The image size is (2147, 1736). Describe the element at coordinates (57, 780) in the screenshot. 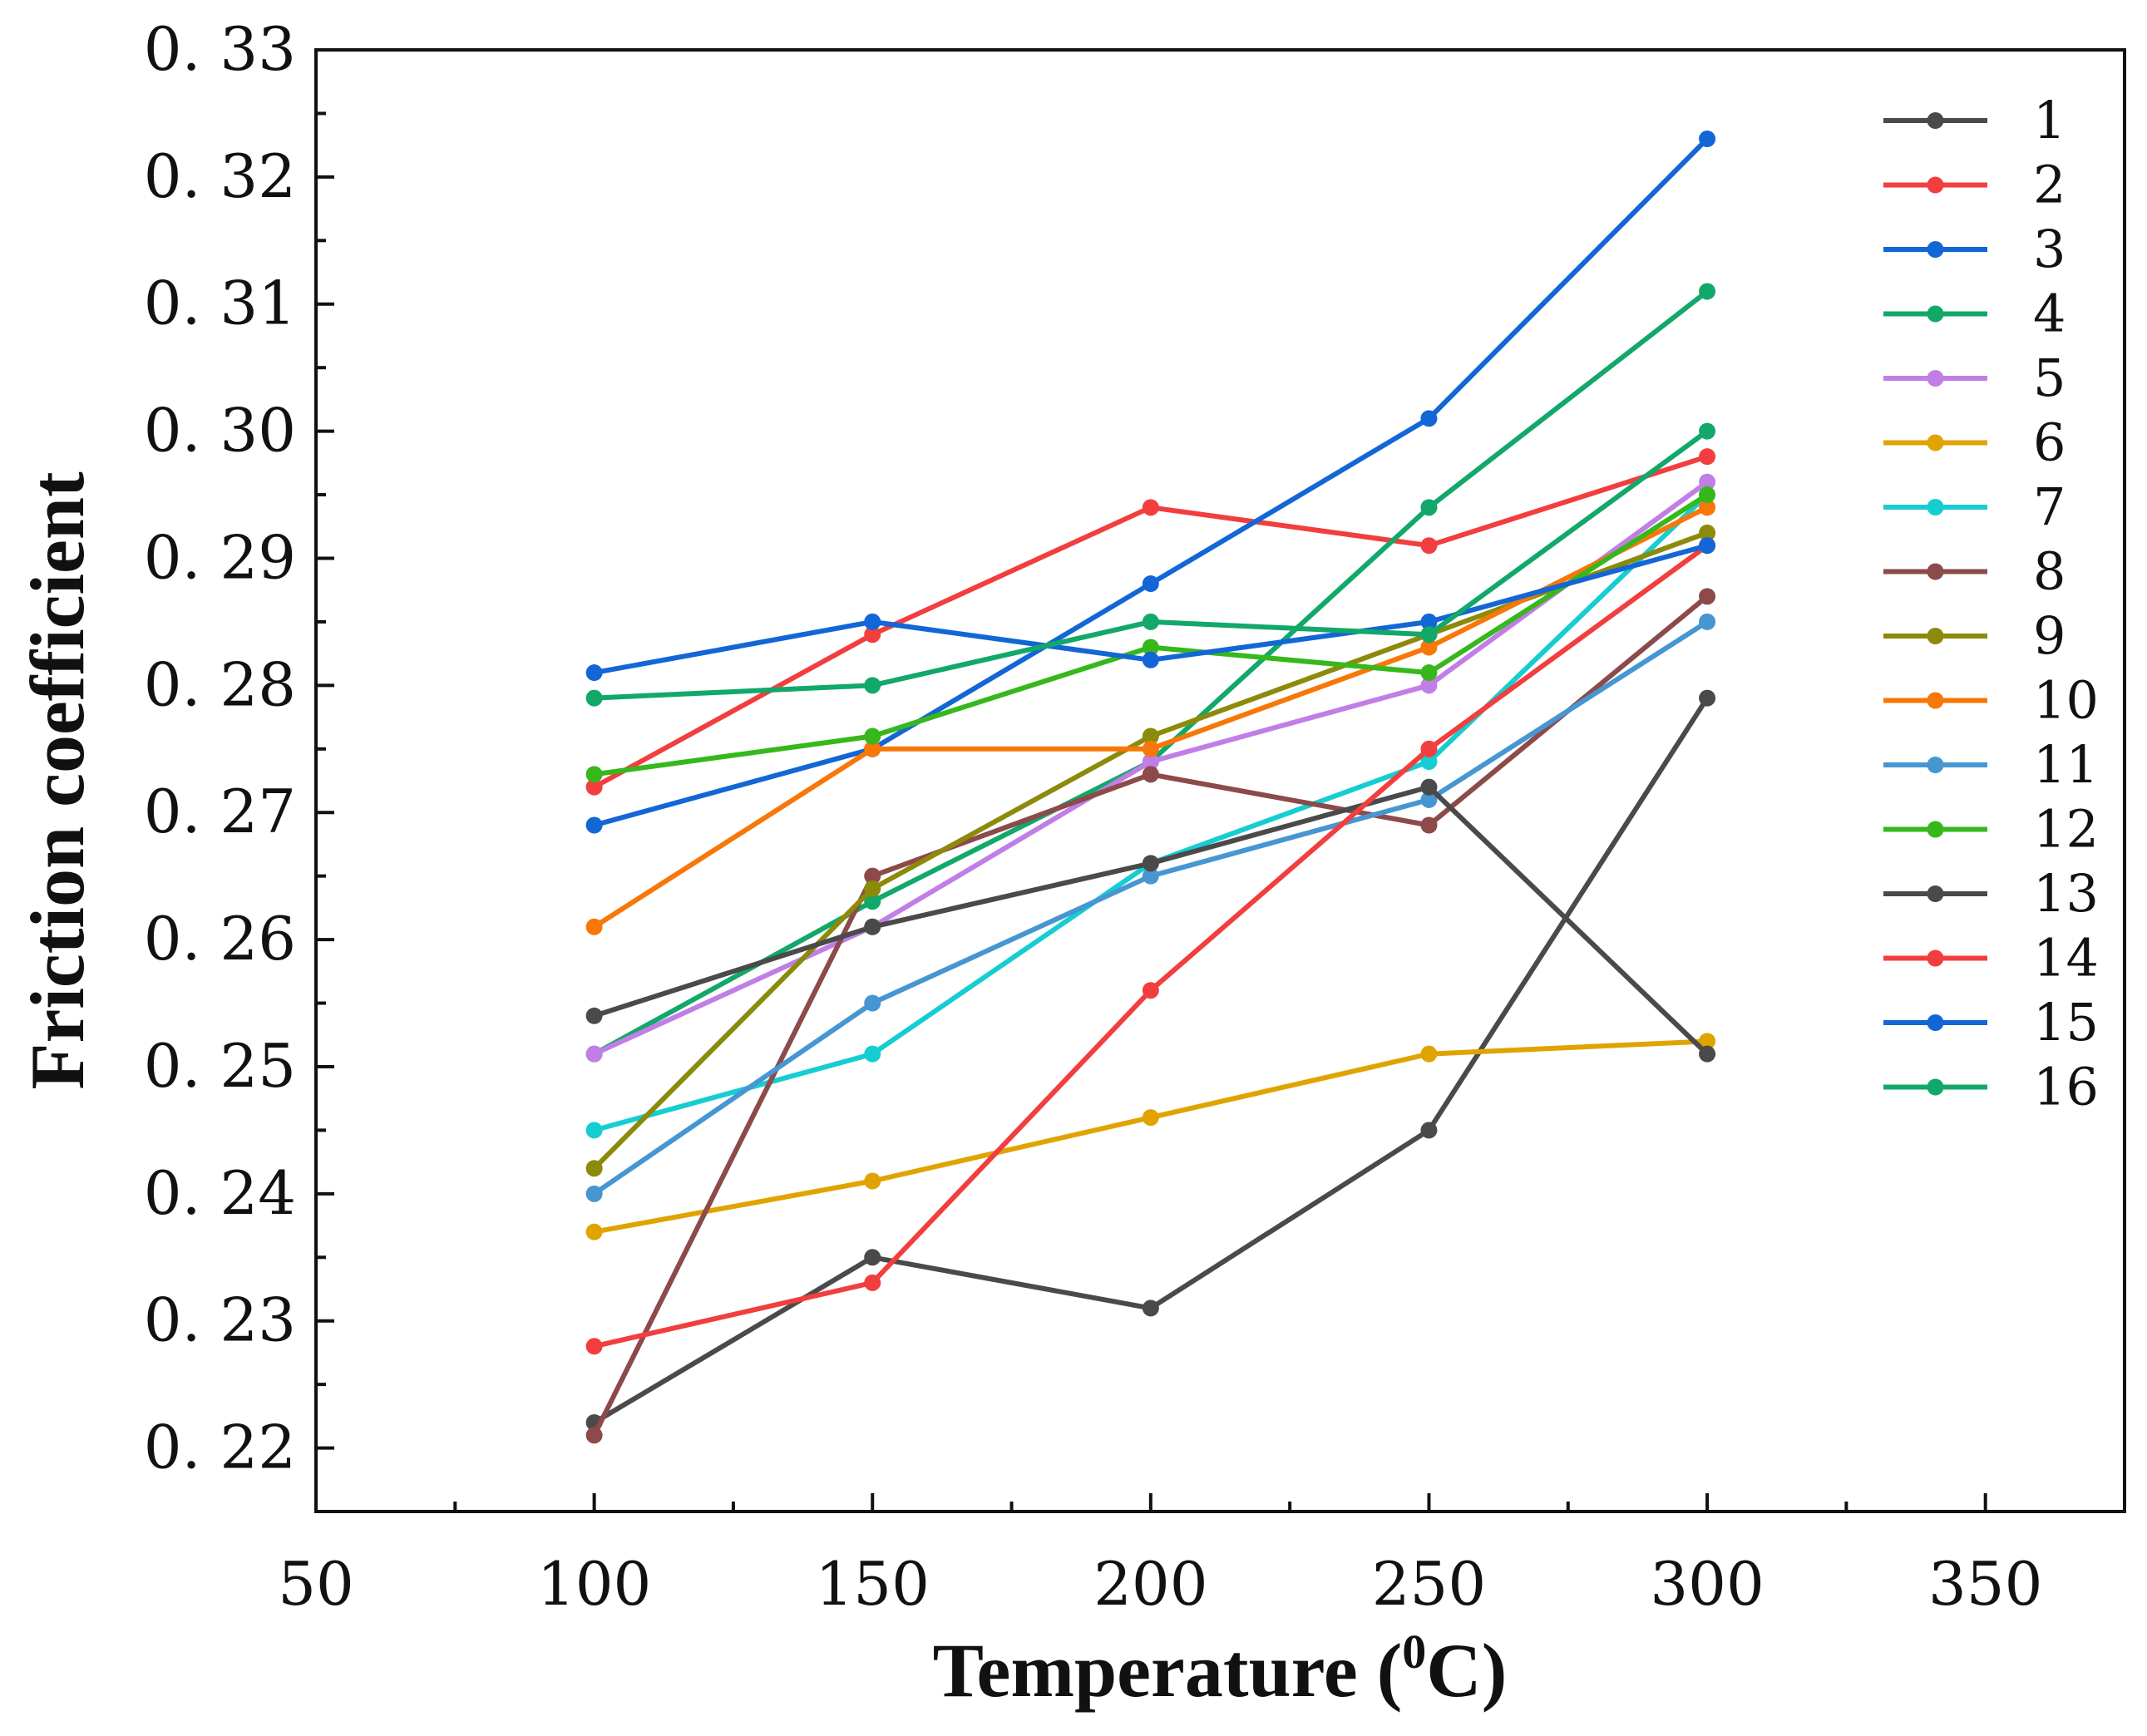

I see `y-axis-title: Friction coefficient` at that location.